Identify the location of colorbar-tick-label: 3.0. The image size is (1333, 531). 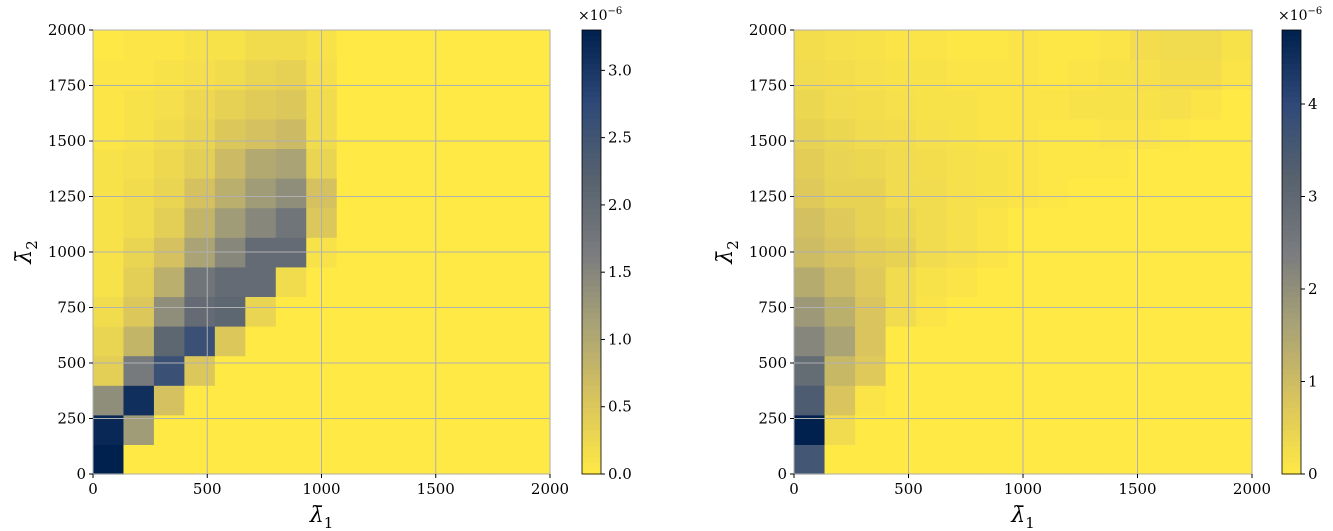
(620, 70).